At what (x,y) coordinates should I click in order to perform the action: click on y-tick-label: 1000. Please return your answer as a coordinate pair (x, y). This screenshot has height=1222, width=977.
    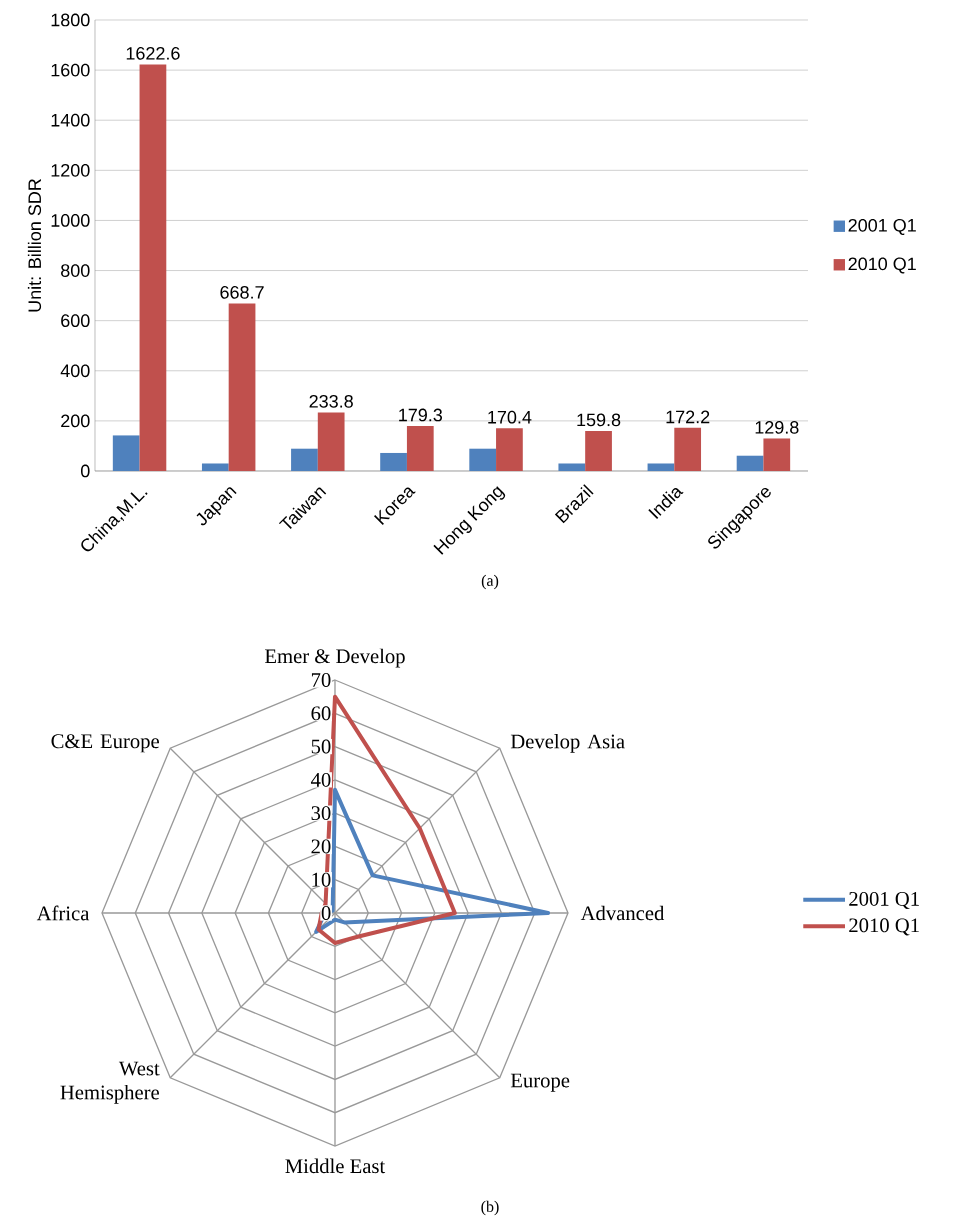
    Looking at the image, I should click on (70, 220).